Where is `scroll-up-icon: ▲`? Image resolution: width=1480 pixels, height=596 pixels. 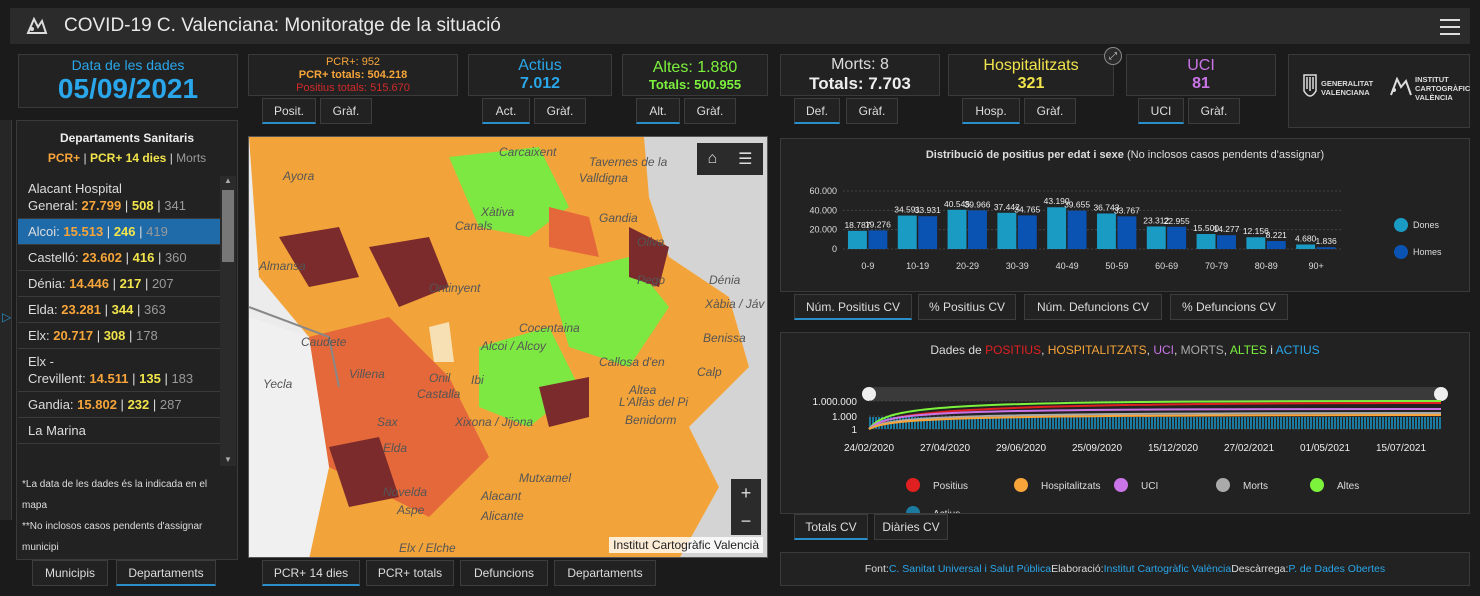
scroll-up-icon: ▲ is located at coordinates (228, 180).